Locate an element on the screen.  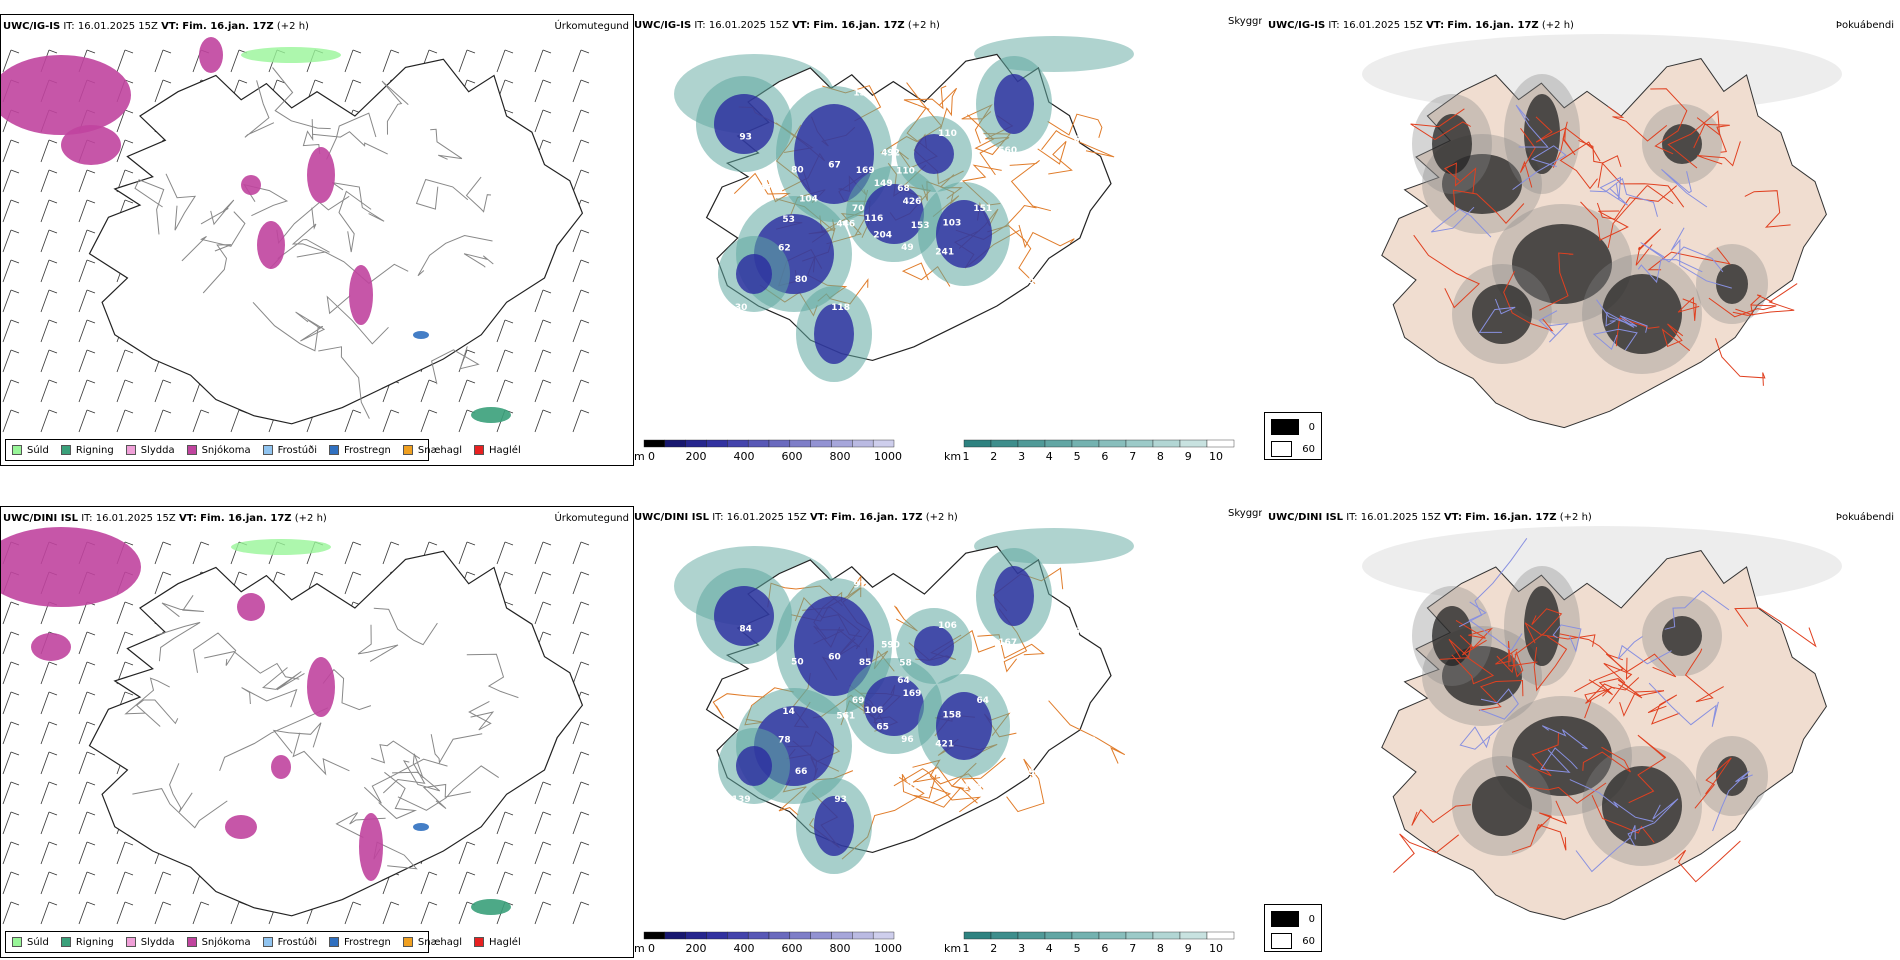
colorbar-tick: 200 is located at coordinates (696, 948).